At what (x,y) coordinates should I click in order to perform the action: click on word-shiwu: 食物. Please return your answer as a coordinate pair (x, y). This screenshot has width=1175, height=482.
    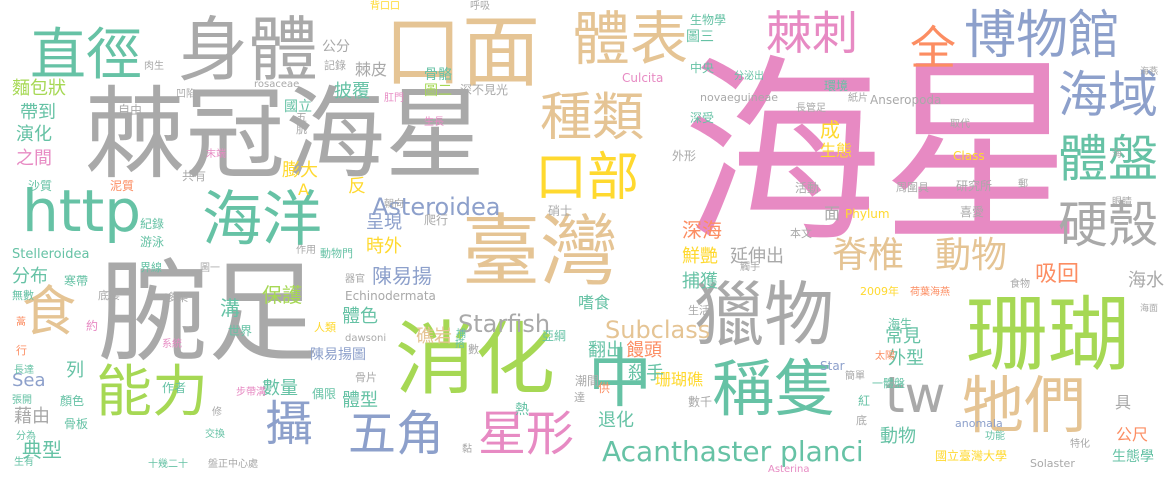
    Looking at the image, I should click on (1020, 285).